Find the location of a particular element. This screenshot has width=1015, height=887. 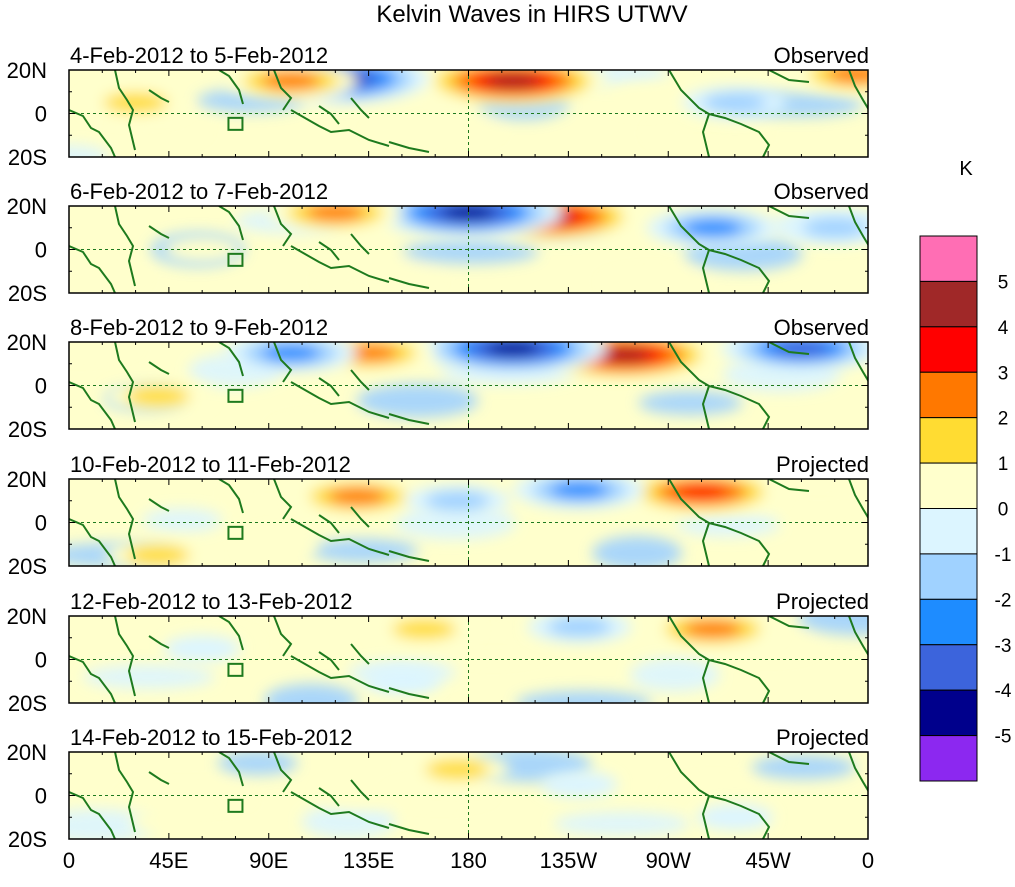

map-panel: 20N 0 20S 4-Feb-2012 to 5-Feb-2012 Observed is located at coordinates (438, 106).